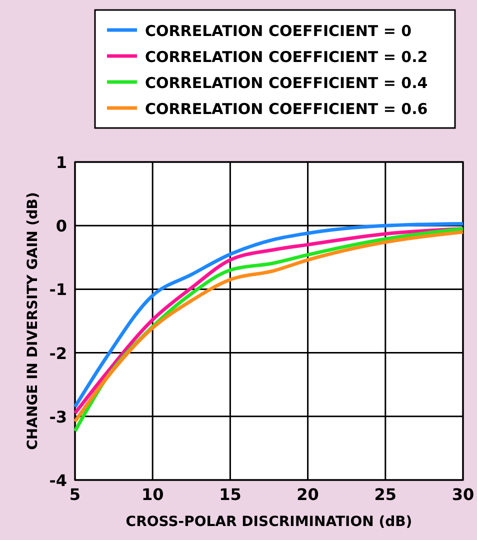  What do you see at coordinates (286, 57) in the screenshot?
I see `legend-label: CORRELATION COEFFICIENT = 0.2` at bounding box center [286, 57].